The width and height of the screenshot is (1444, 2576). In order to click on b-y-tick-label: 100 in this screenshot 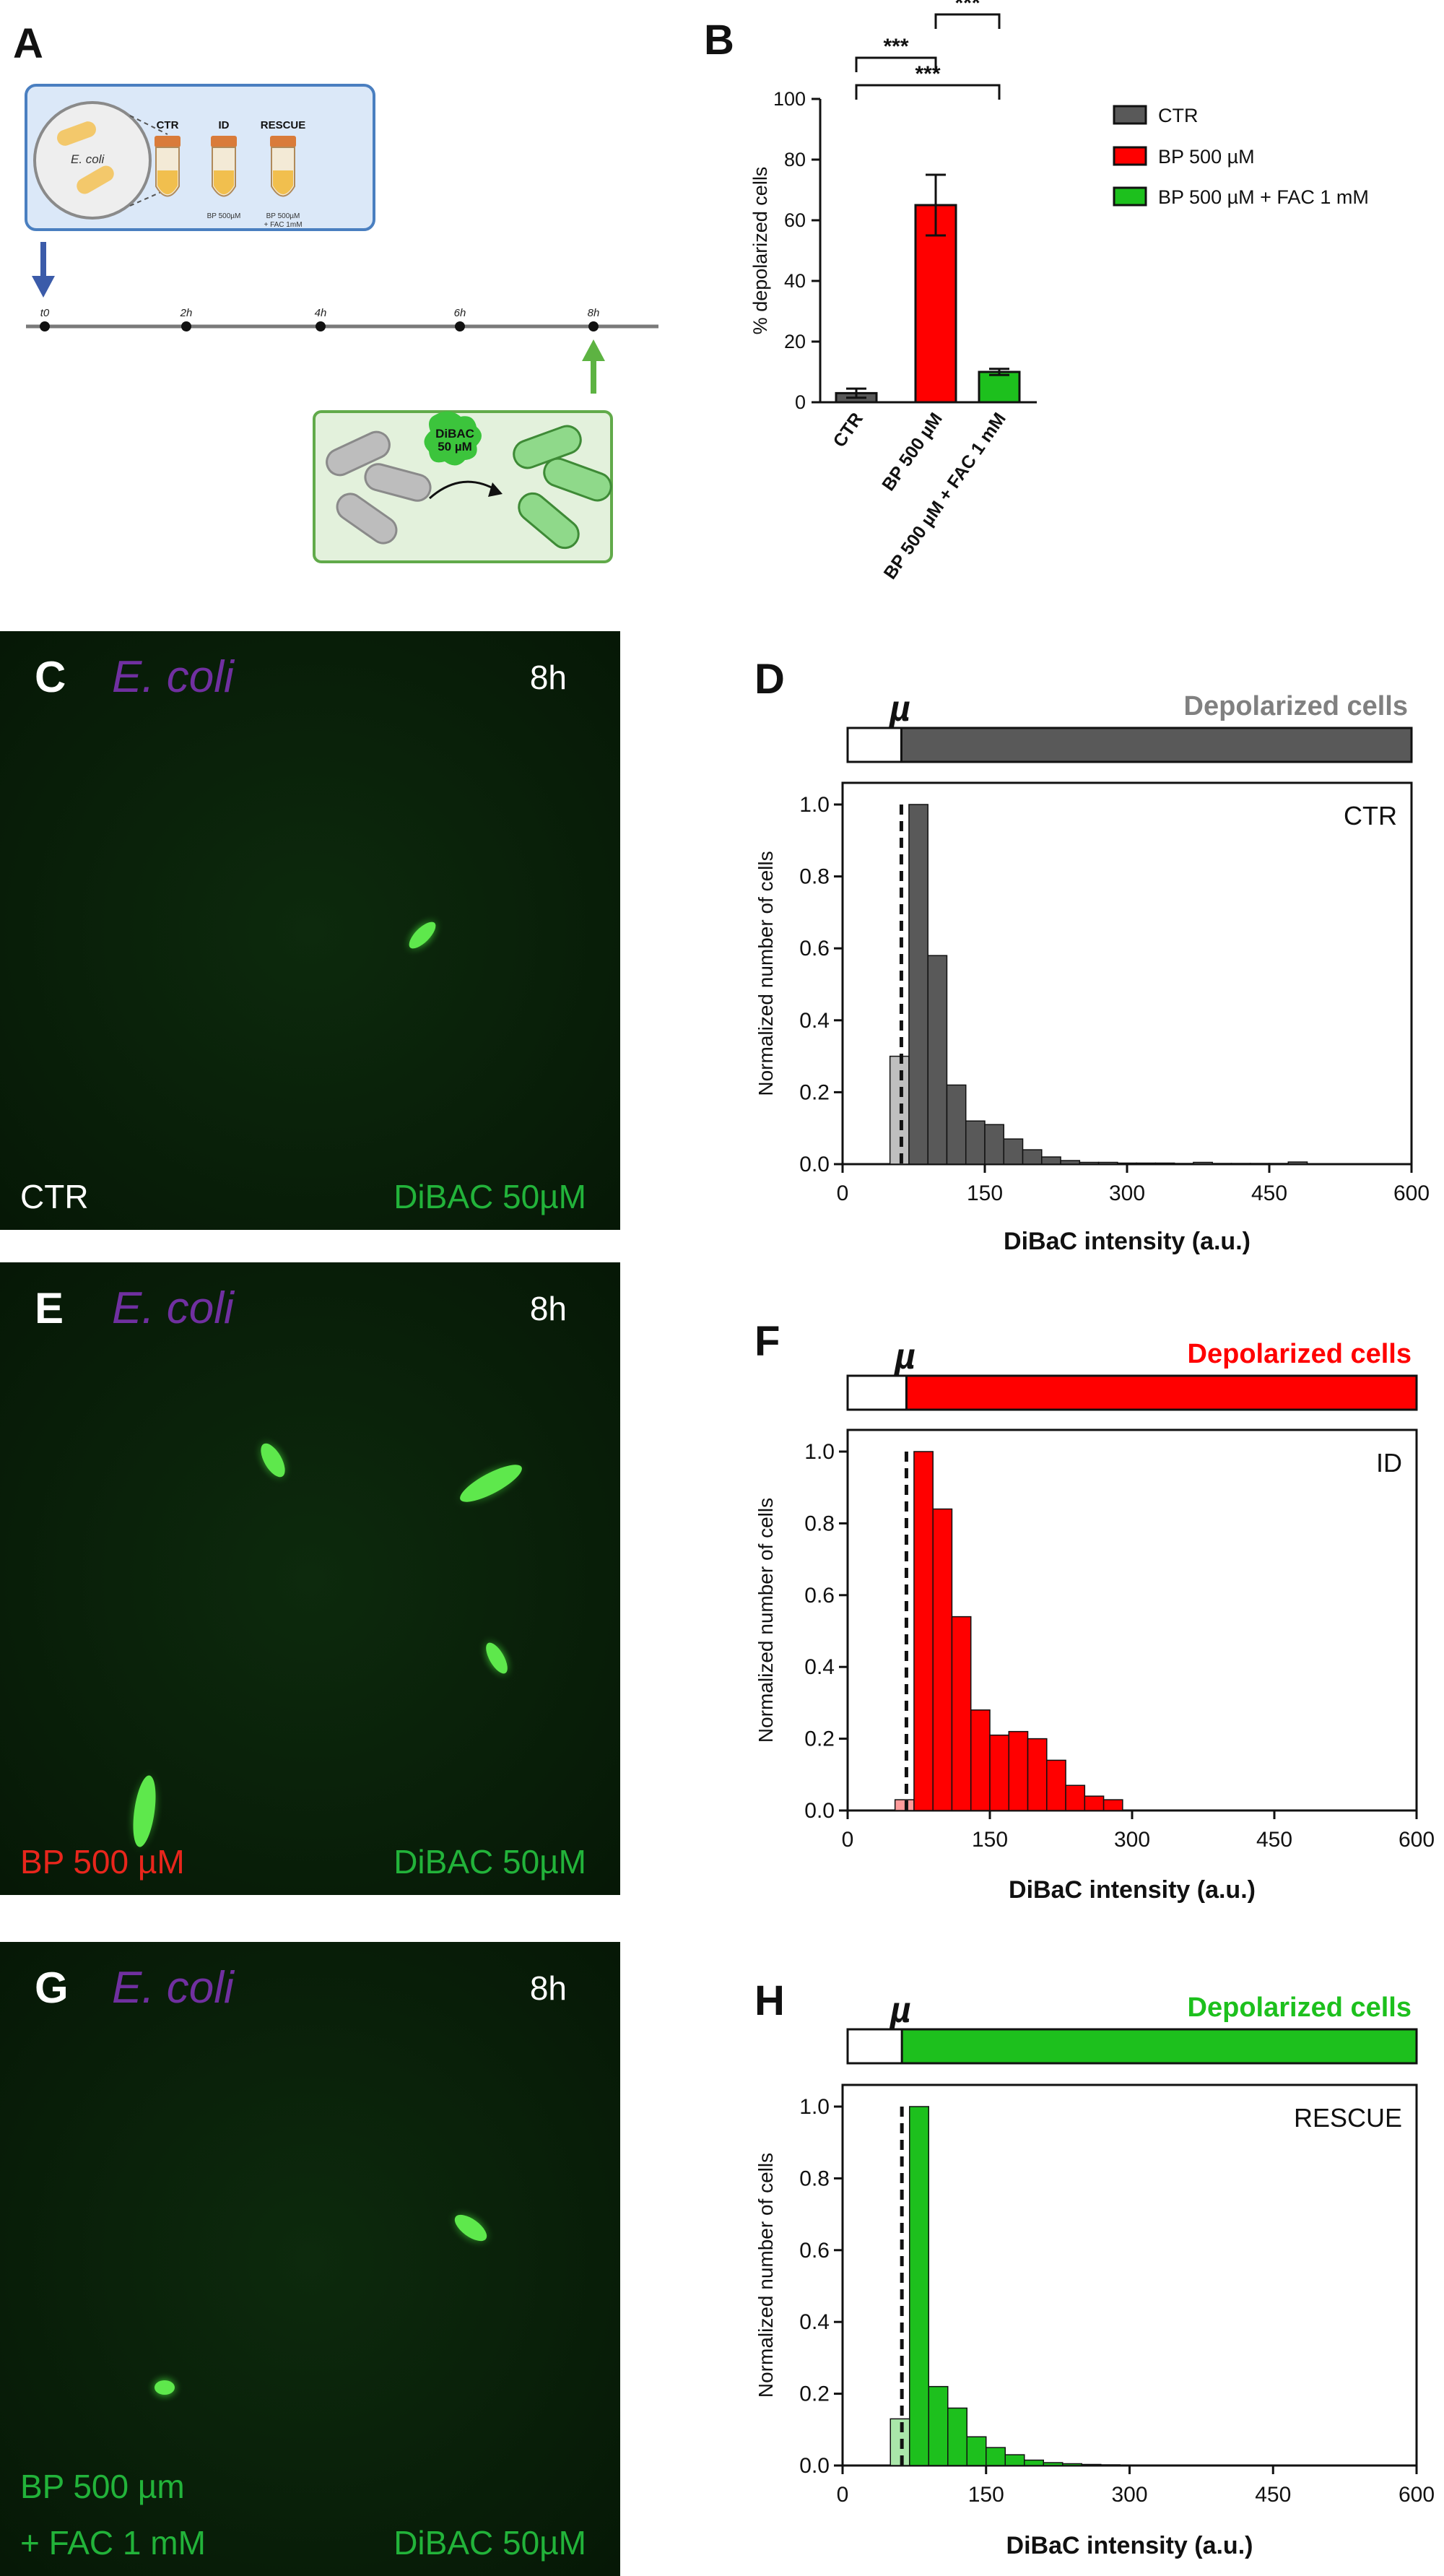, I will do `click(789, 99)`.